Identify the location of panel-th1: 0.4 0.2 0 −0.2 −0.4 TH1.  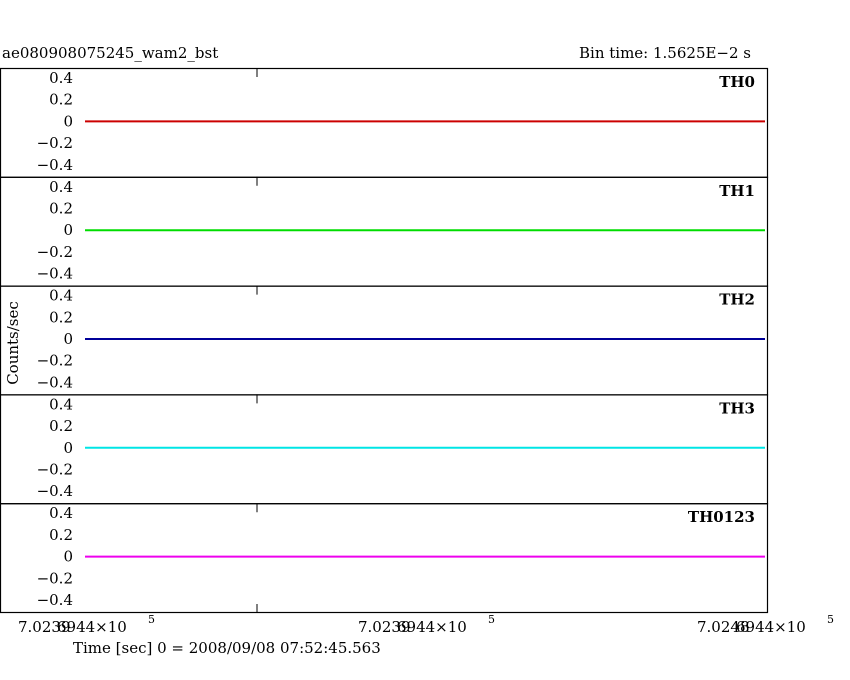
(384, 231).